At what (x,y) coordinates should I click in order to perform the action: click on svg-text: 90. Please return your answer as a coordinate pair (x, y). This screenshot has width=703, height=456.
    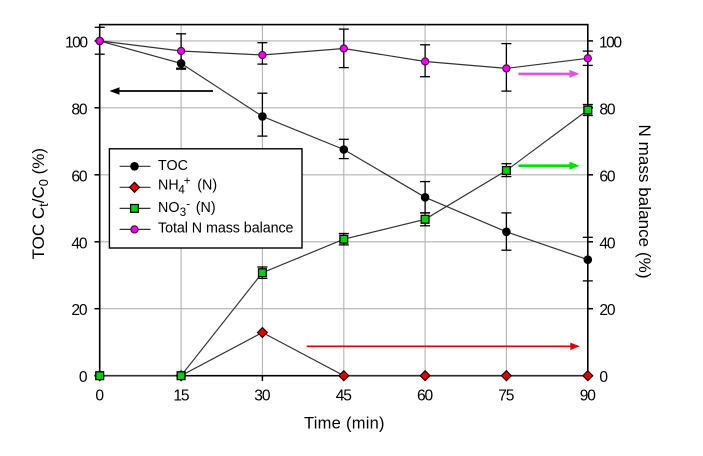
    Looking at the image, I should click on (588, 396).